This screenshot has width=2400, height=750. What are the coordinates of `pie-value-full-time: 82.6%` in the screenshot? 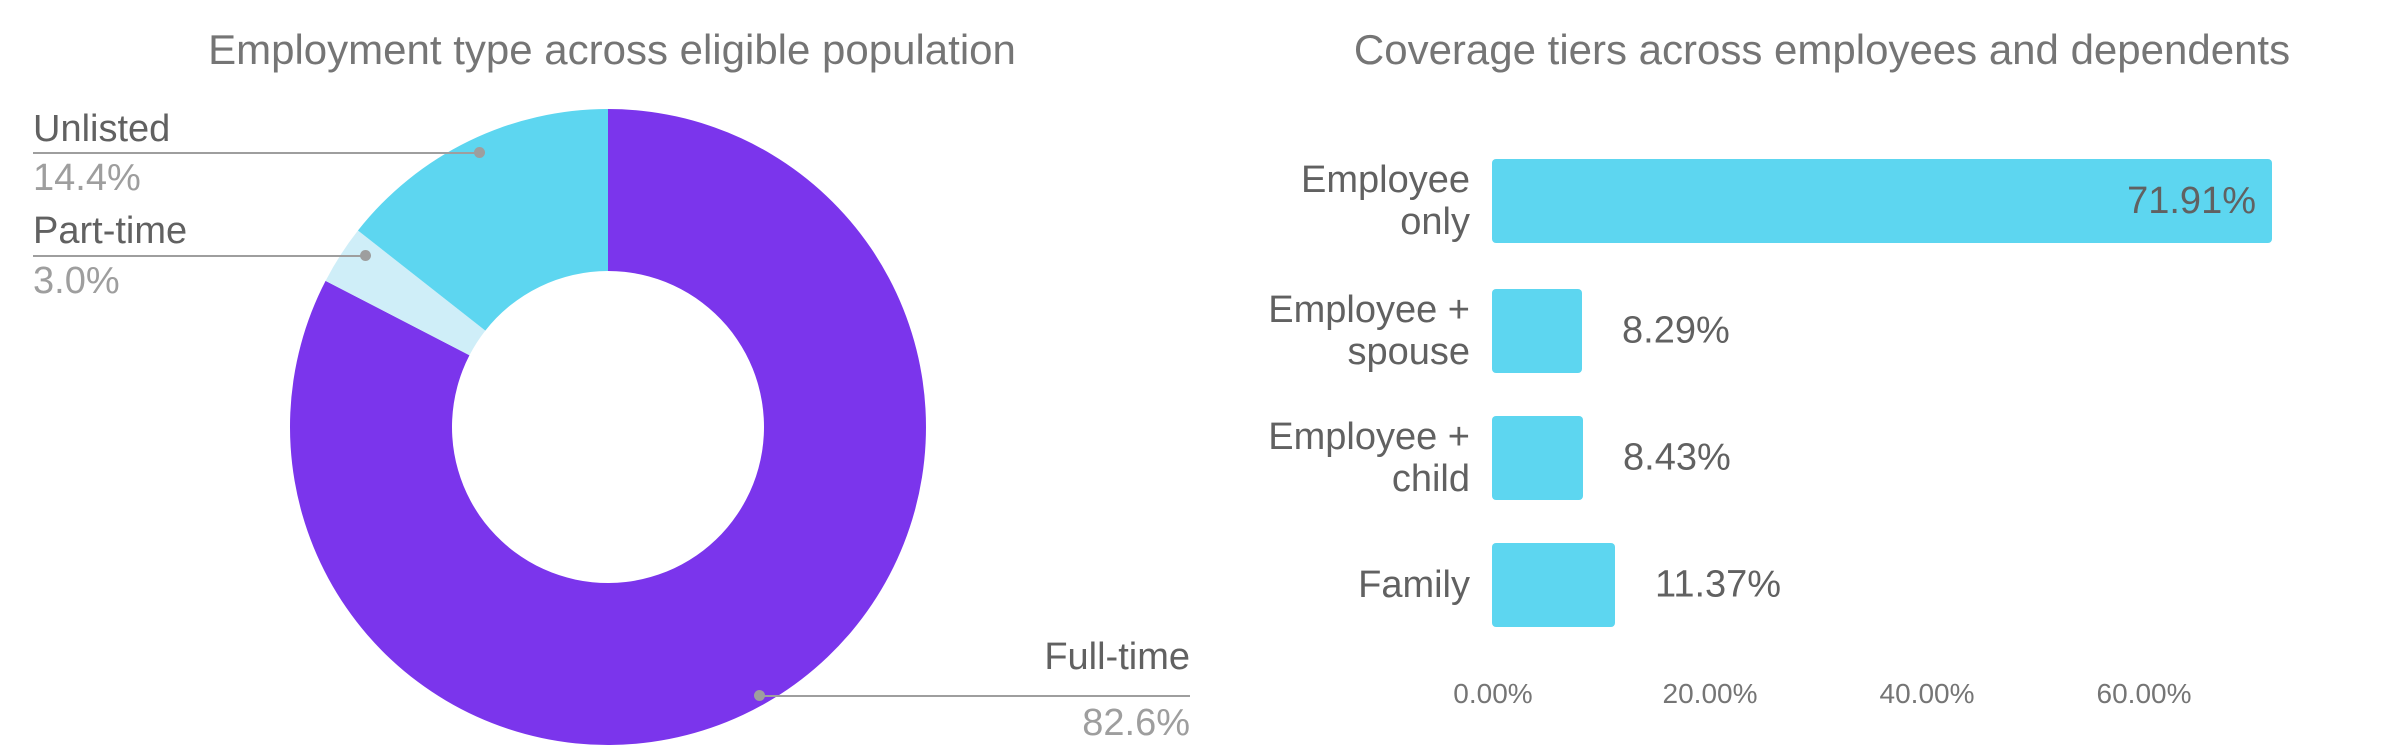 It's located at (1136, 723).